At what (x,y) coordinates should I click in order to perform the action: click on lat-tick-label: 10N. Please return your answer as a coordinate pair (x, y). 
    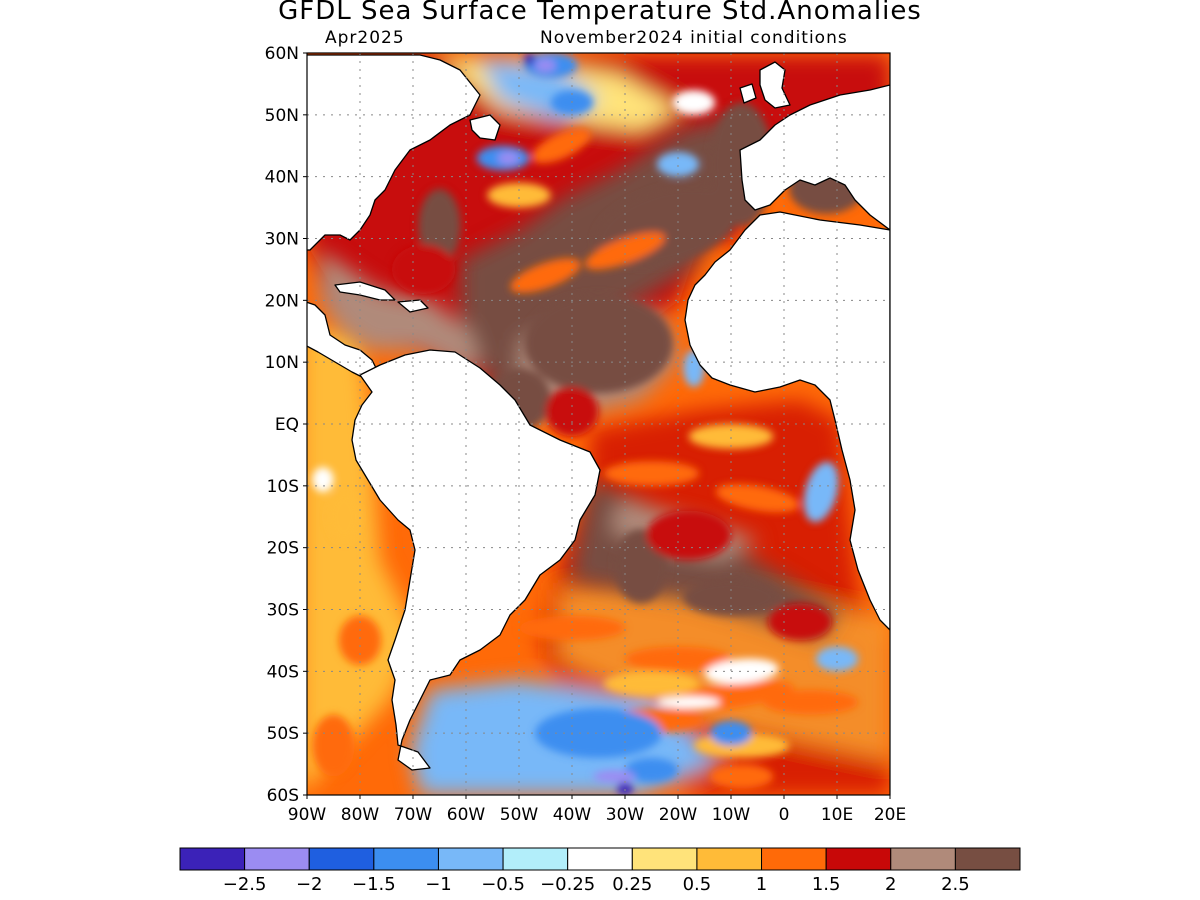
    Looking at the image, I should click on (282, 363).